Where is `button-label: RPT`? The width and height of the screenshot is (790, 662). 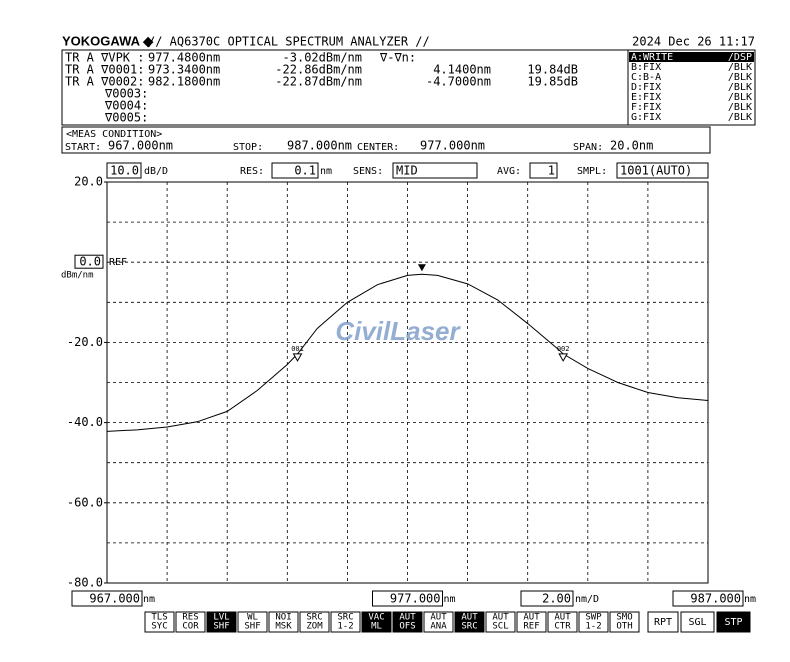
button-label: RPT is located at coordinates (663, 622).